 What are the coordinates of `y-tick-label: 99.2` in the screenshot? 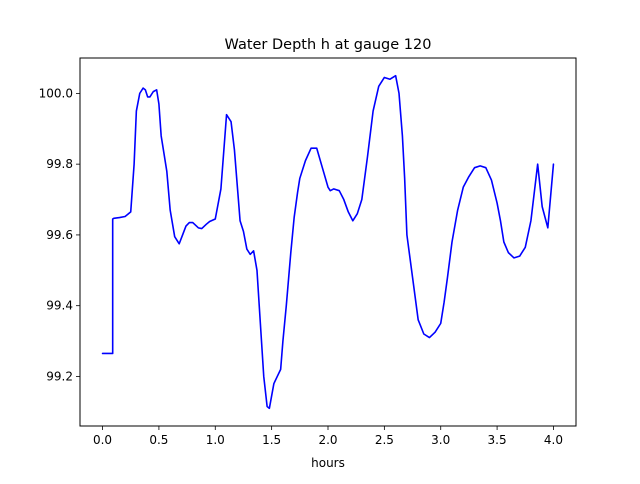 It's located at (59, 376).